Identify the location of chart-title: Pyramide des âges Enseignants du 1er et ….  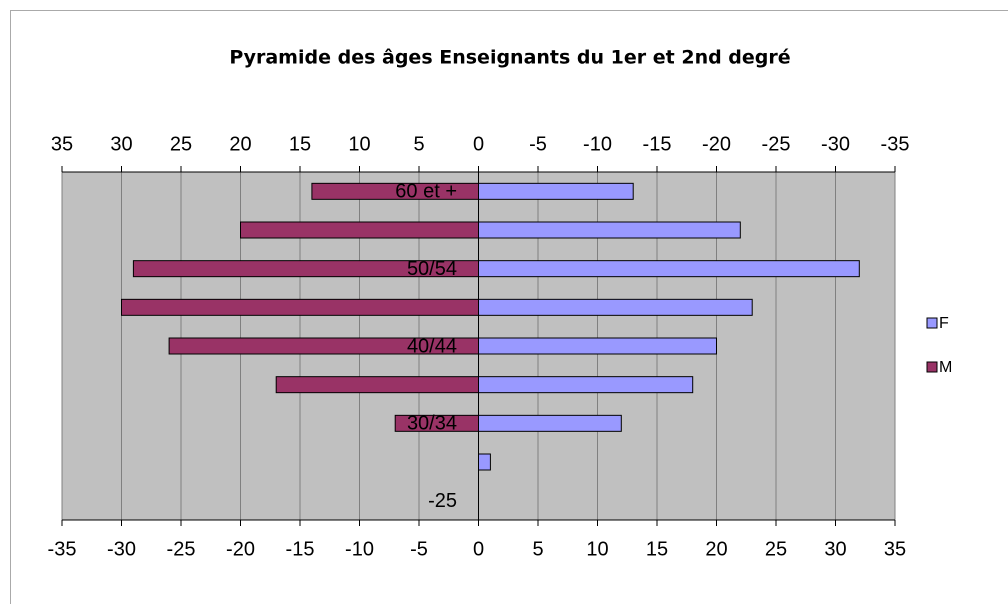
(509, 58).